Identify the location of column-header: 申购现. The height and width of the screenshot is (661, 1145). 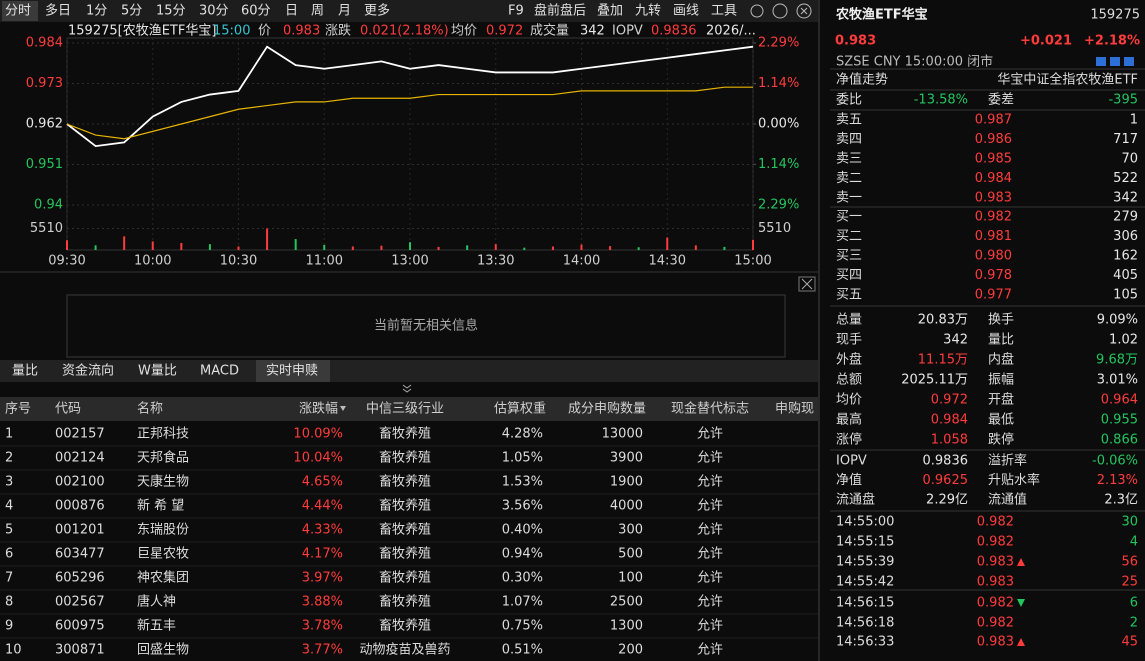
(794, 409).